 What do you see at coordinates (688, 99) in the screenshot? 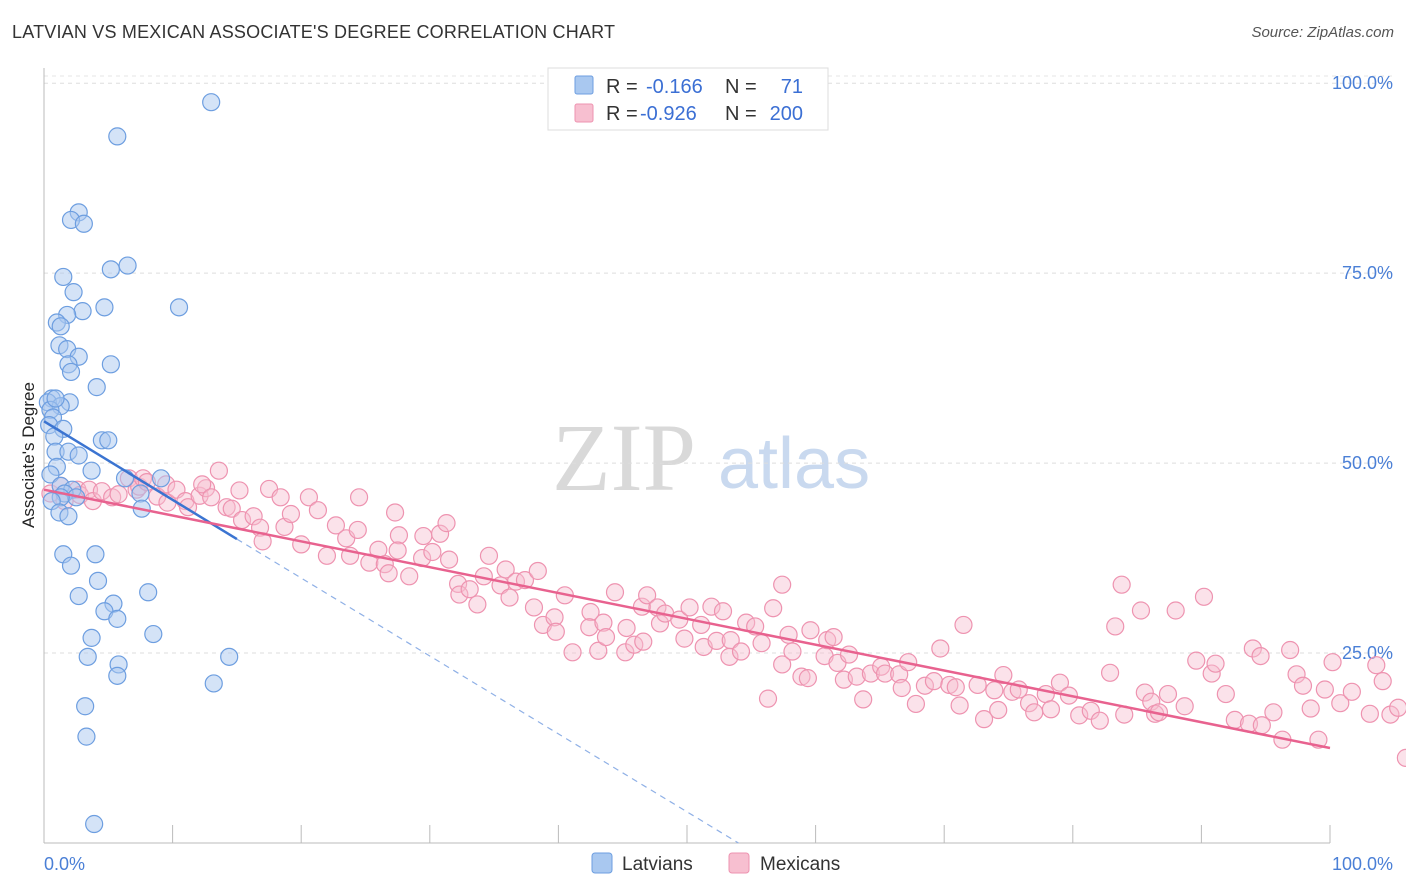
I see `legend-box` at bounding box center [688, 99].